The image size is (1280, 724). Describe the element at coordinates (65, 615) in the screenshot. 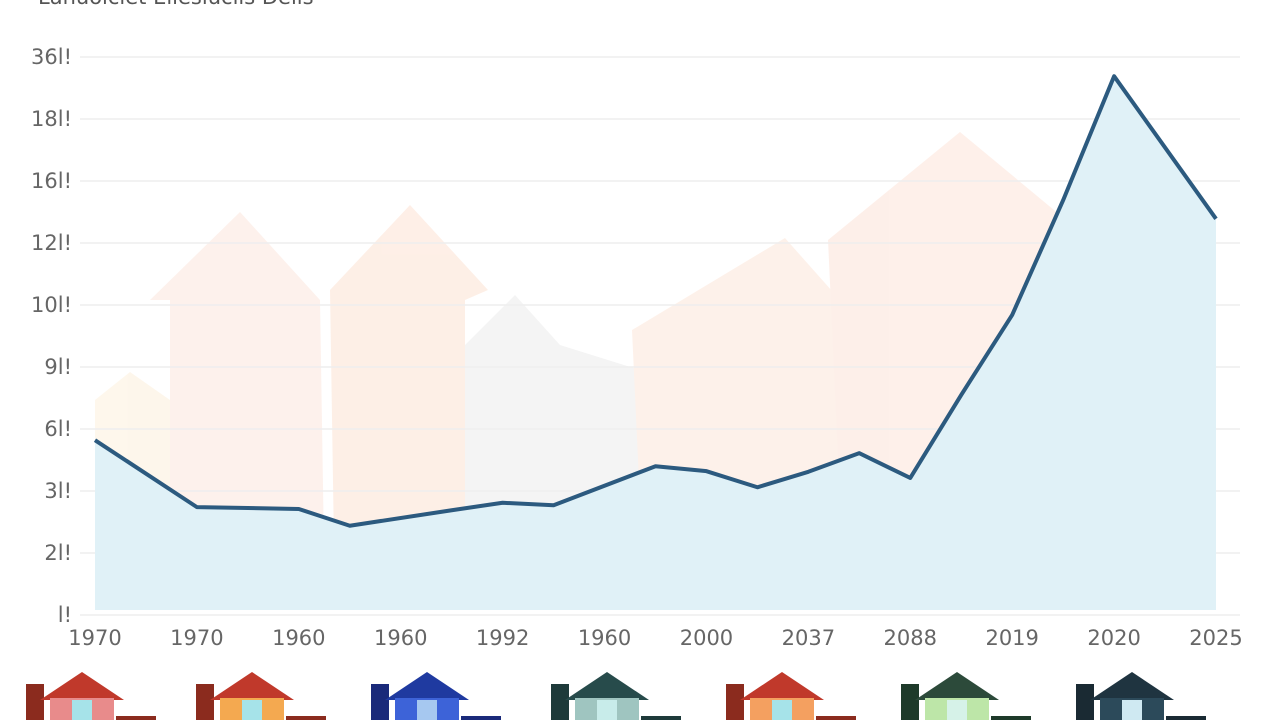

I see `y-tick-label: l!` at that location.